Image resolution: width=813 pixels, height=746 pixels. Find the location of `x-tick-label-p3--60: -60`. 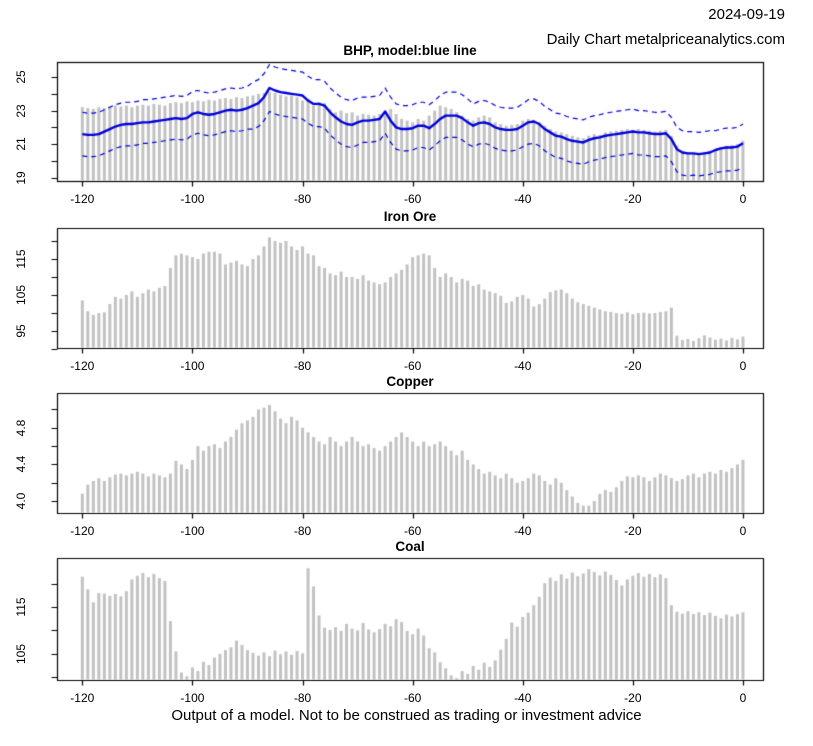

x-tick-label-p3--60: -60 is located at coordinates (412, 531).